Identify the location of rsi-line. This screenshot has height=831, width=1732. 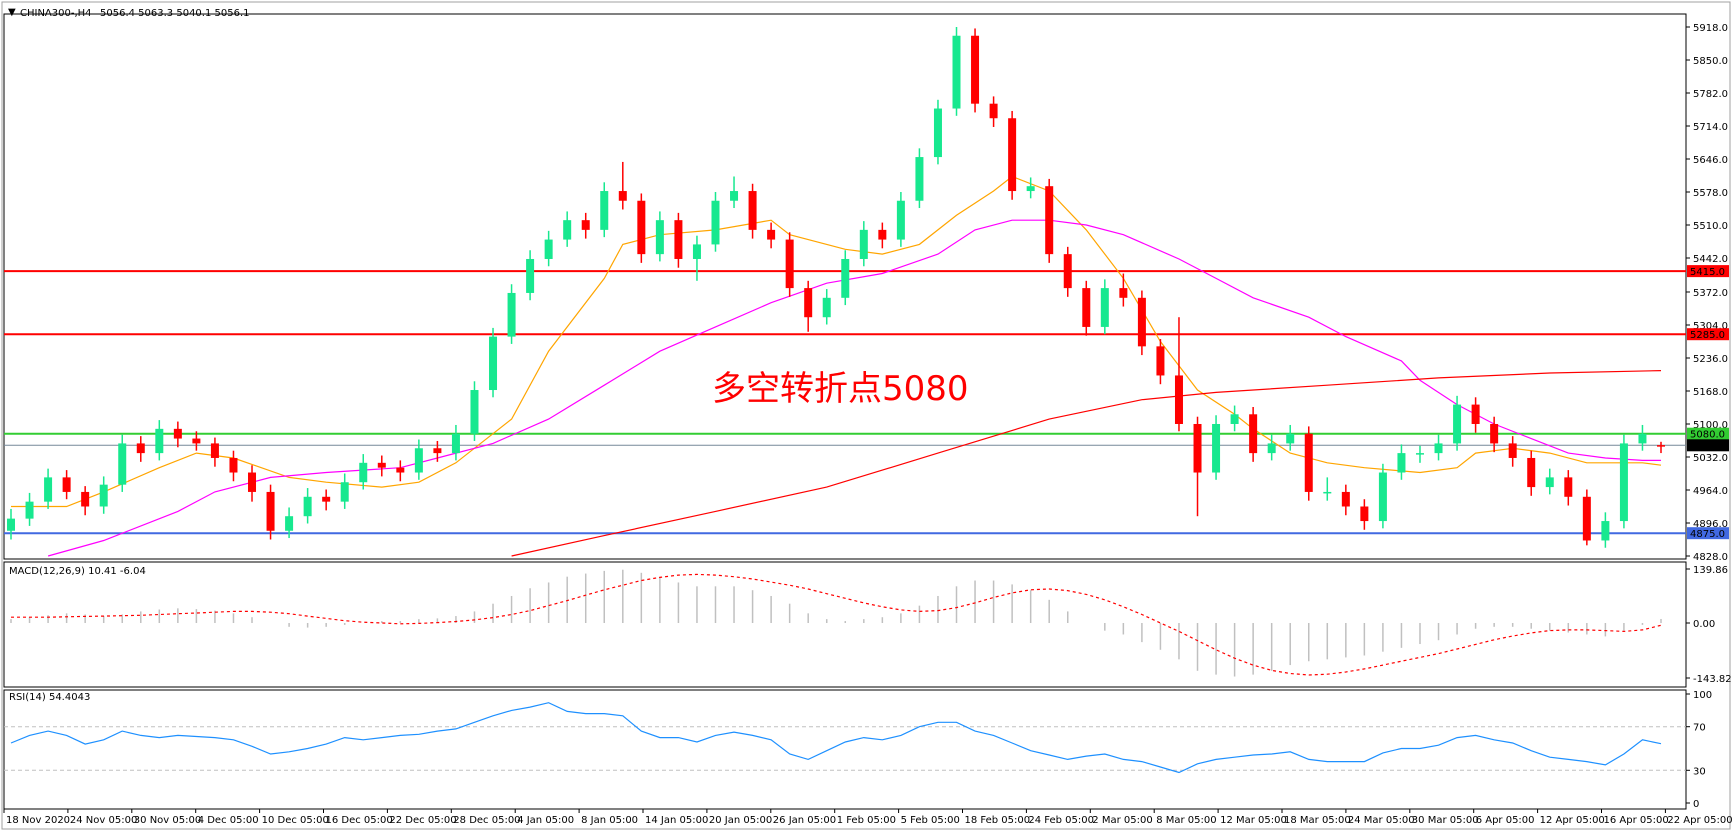
(836, 738).